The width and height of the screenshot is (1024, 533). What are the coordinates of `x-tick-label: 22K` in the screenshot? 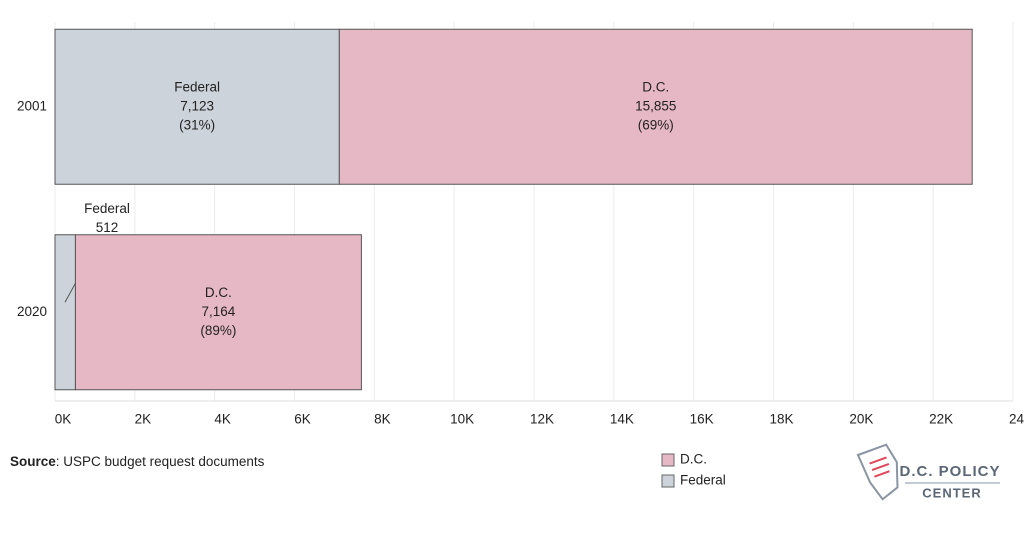 It's located at (941, 419).